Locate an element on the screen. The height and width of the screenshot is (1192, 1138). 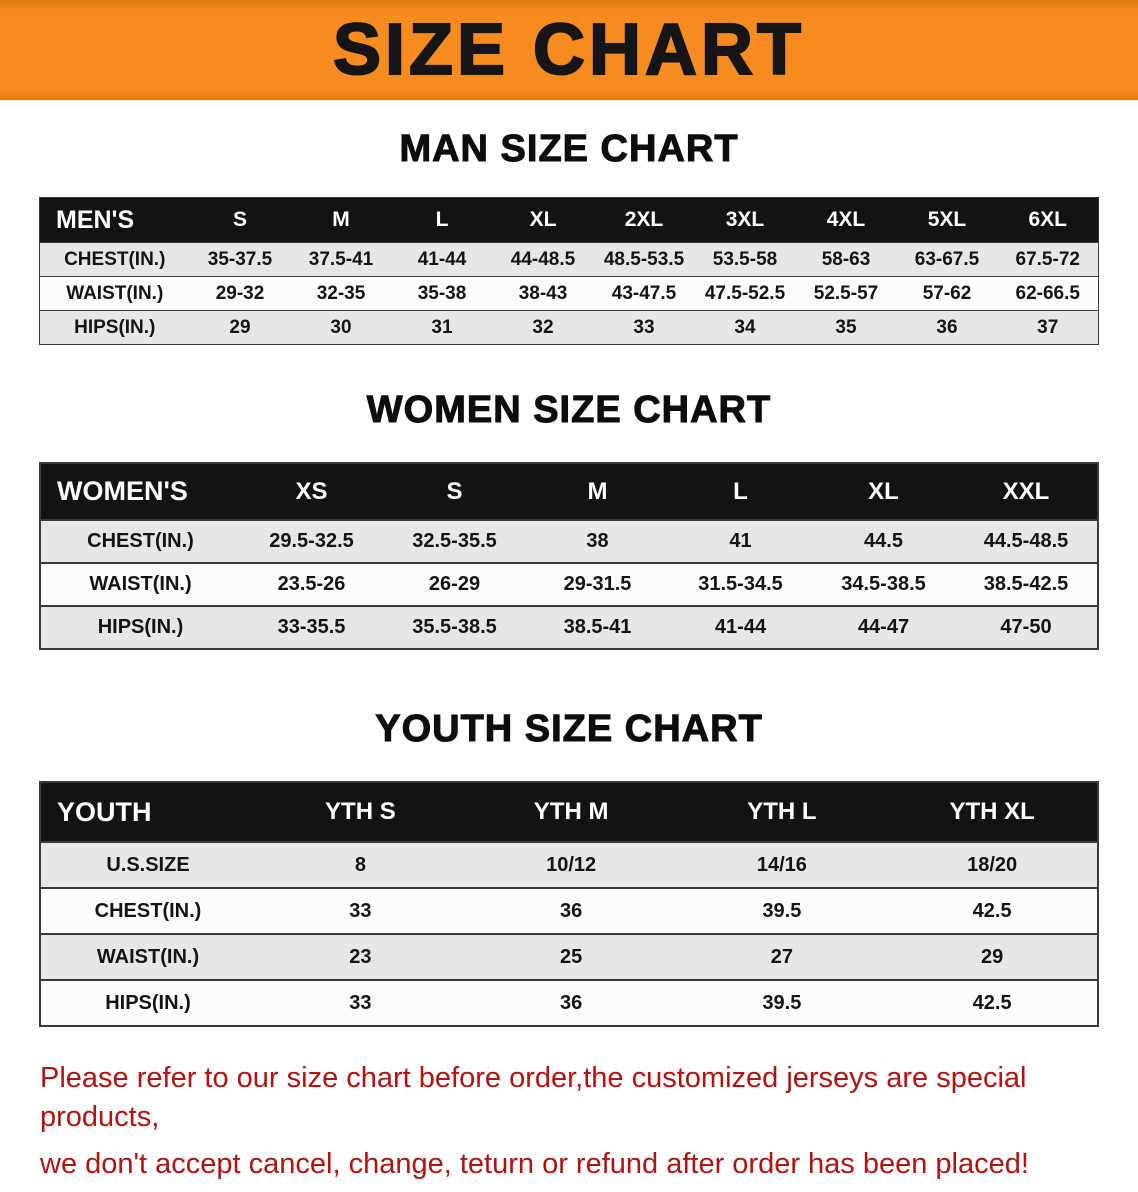
size-value: 37.5-41 is located at coordinates (341, 259).